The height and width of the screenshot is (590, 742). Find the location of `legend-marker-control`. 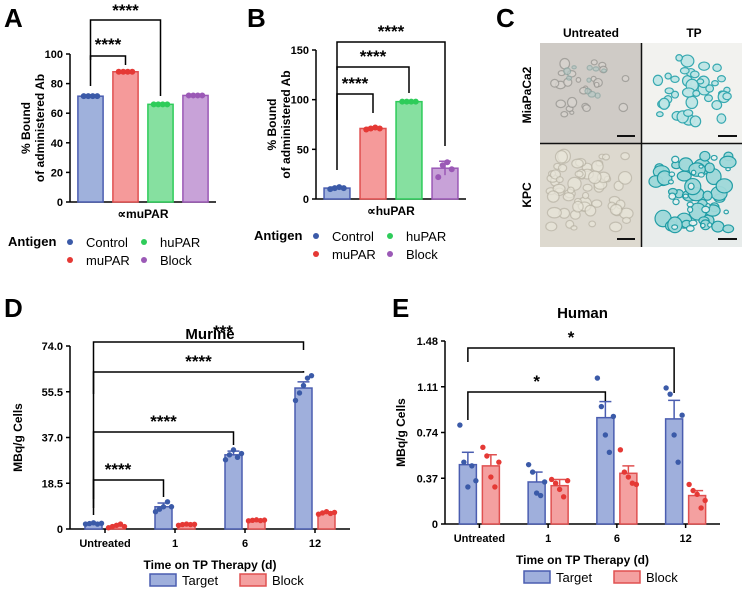

legend-marker-control is located at coordinates (316, 236).